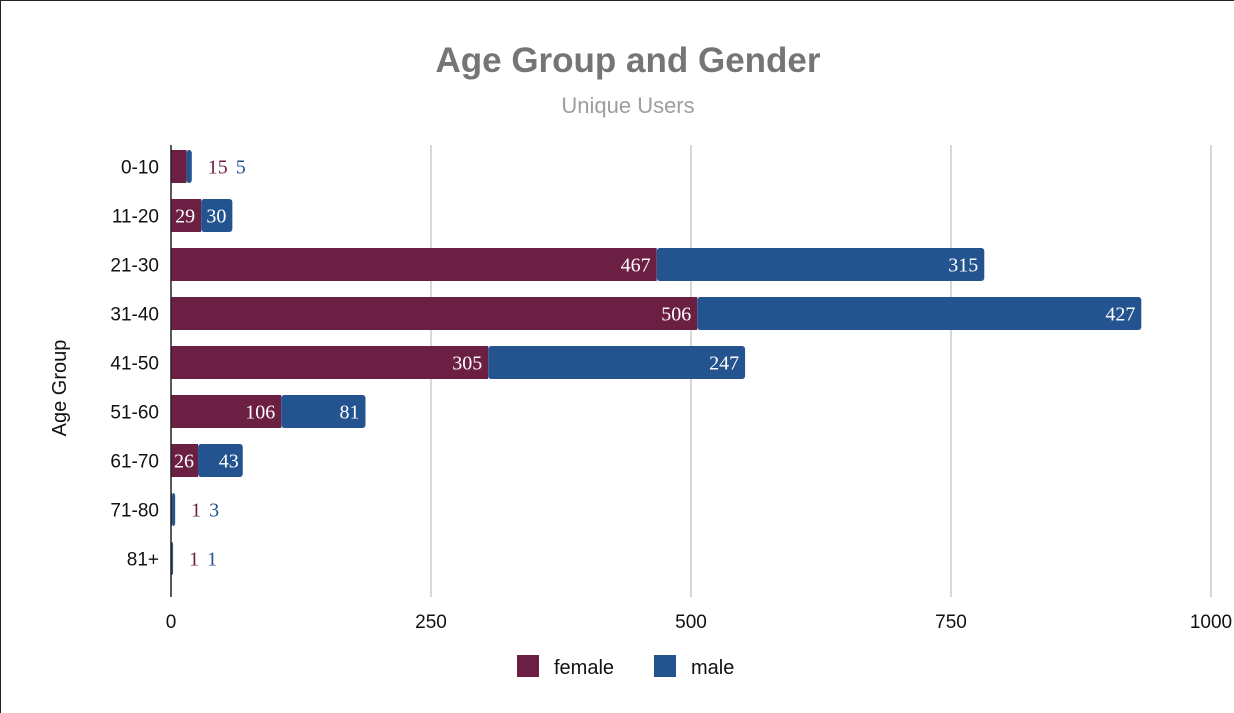  I want to click on data-label-female: 506, so click(676, 315).